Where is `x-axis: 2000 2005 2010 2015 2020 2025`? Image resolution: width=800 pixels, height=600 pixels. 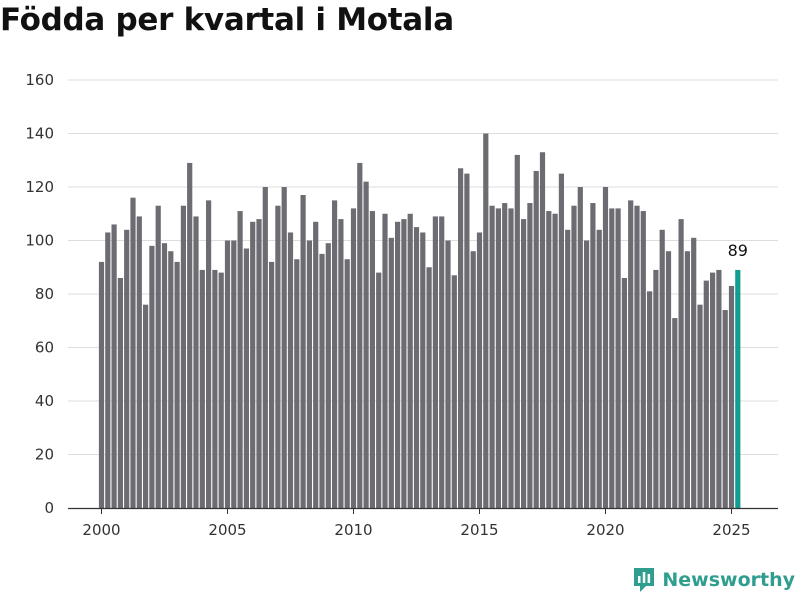 x-axis: 2000 2005 2010 2015 2020 2025 is located at coordinates (423, 523).